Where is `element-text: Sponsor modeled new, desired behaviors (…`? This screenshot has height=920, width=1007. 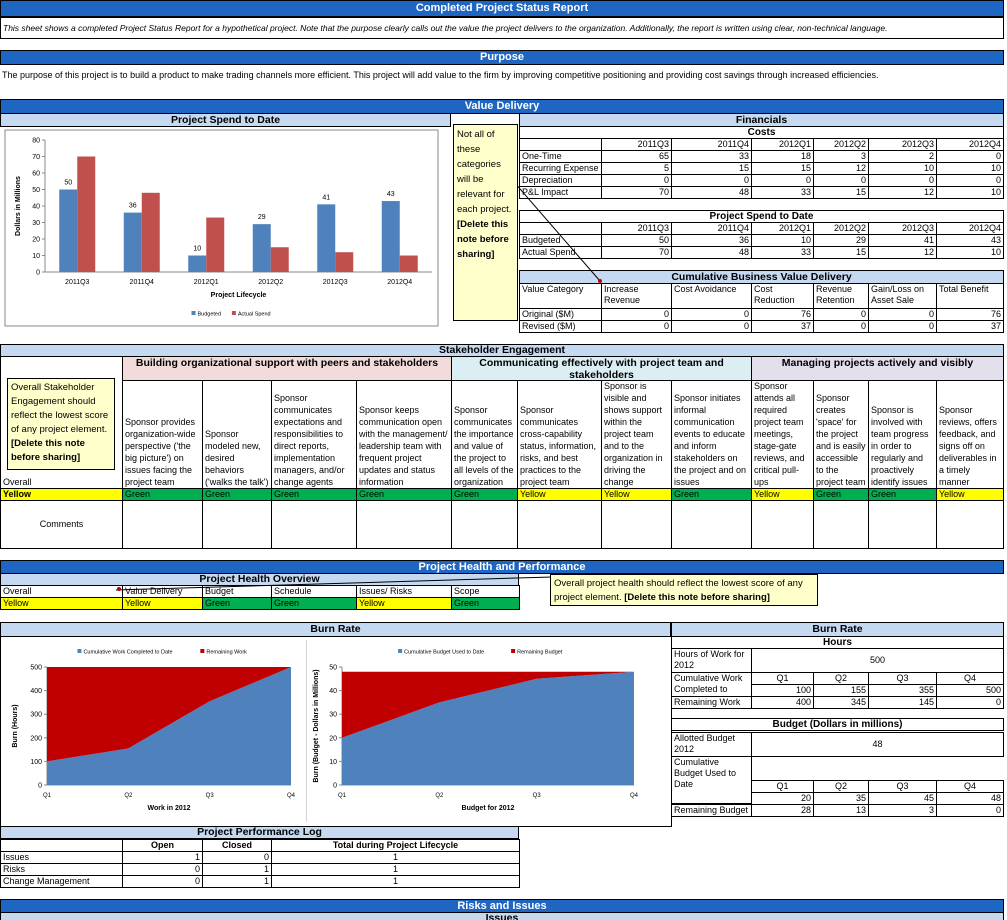 element-text: Sponsor modeled new, desired behaviors (… is located at coordinates (237, 434).